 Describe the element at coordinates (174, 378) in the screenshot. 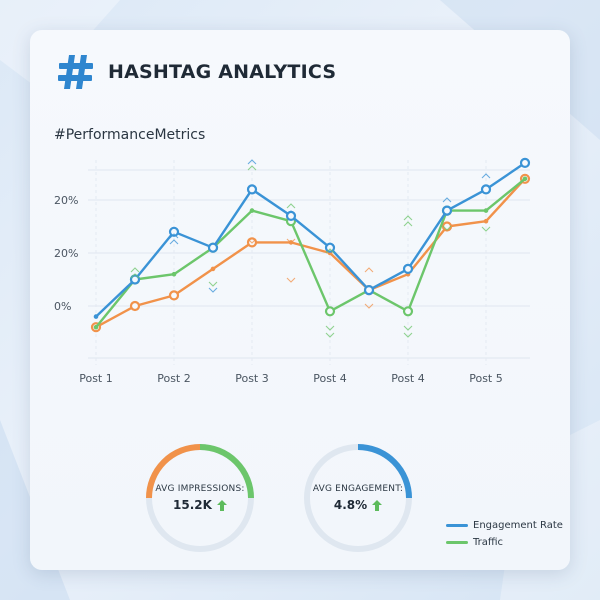

I see `x-tick-label: Post 2` at that location.